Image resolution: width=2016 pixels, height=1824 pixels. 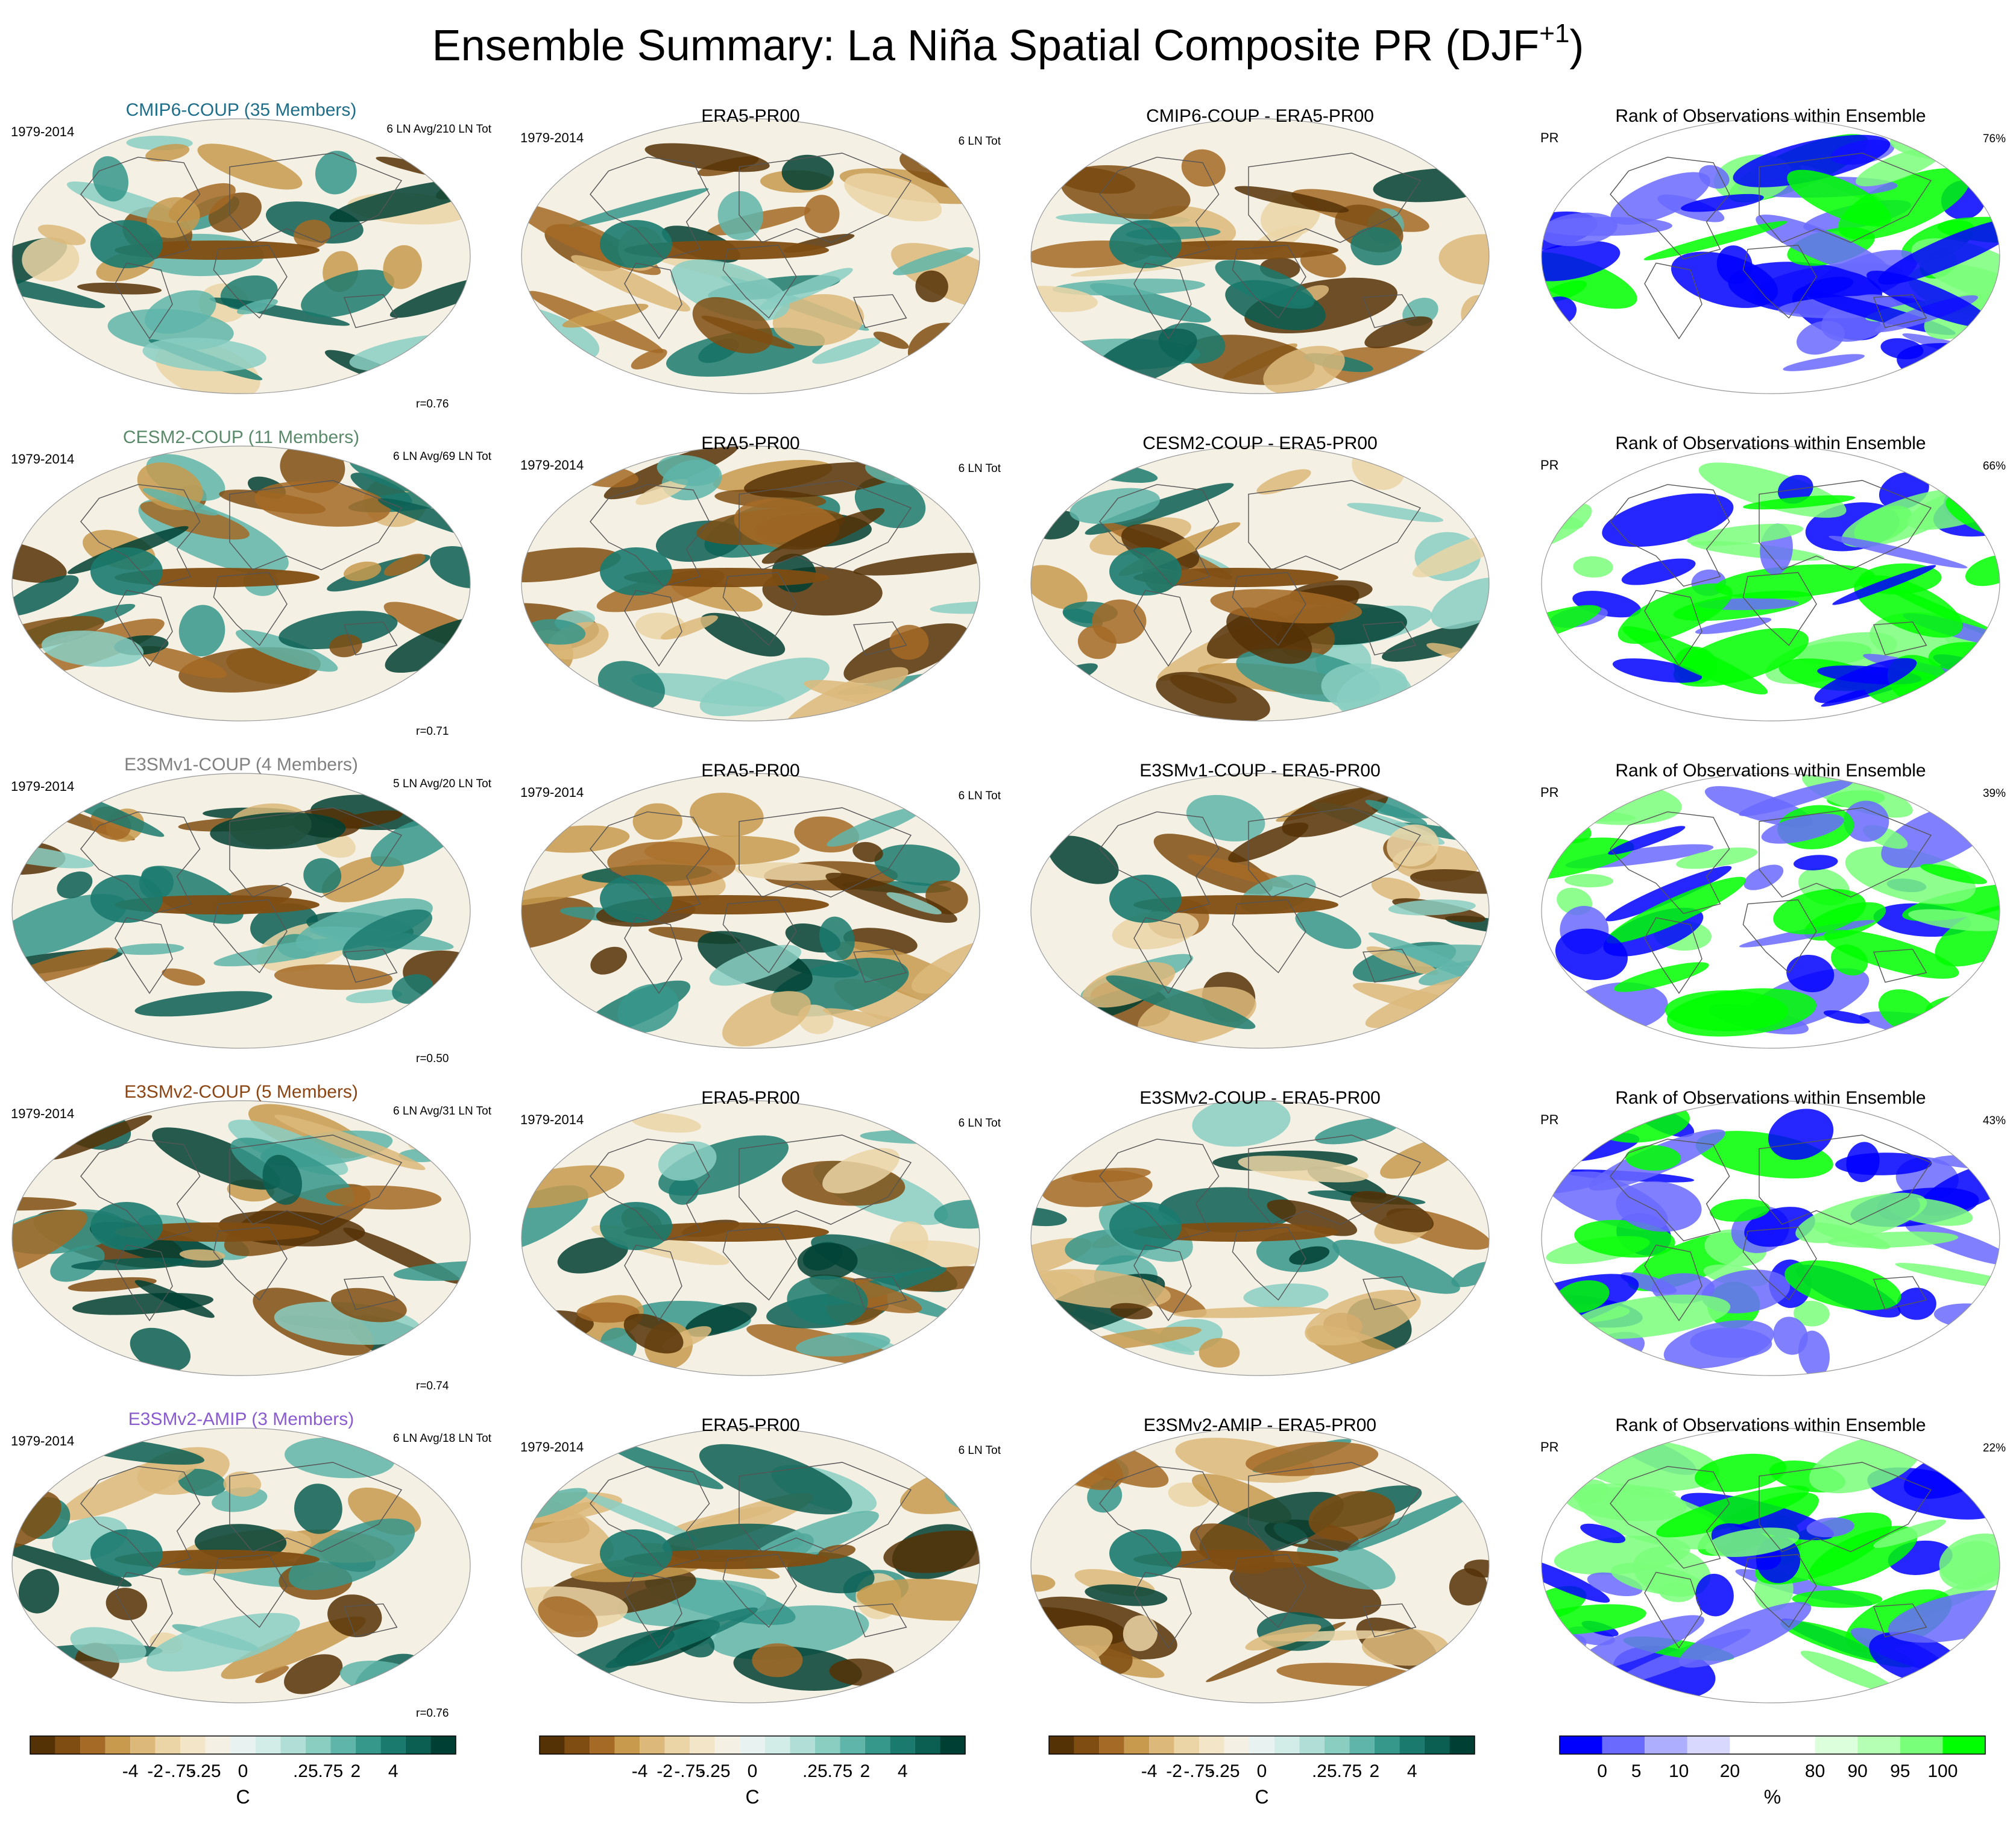 I want to click on colorbar-tick-label: 10, so click(x=1679, y=1771).